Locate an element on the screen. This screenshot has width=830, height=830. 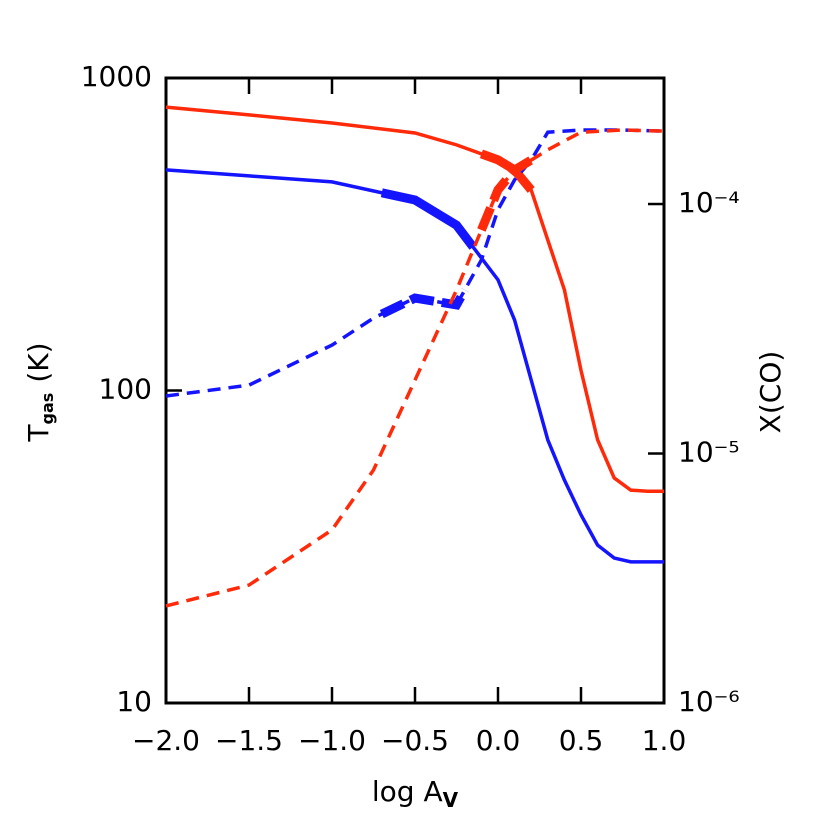
x-tick-label: −0.5 is located at coordinates (415, 740).